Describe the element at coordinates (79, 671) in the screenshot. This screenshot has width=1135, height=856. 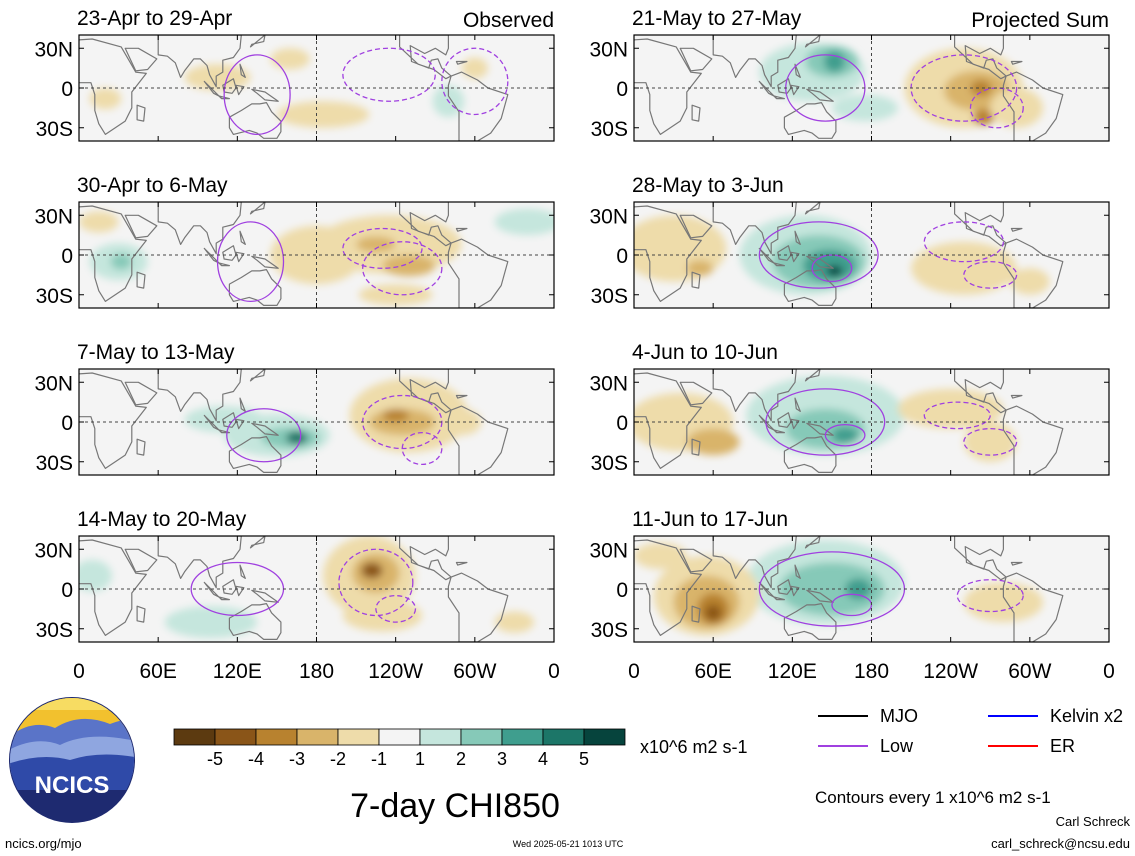
I see `x-tick-label: 0` at that location.